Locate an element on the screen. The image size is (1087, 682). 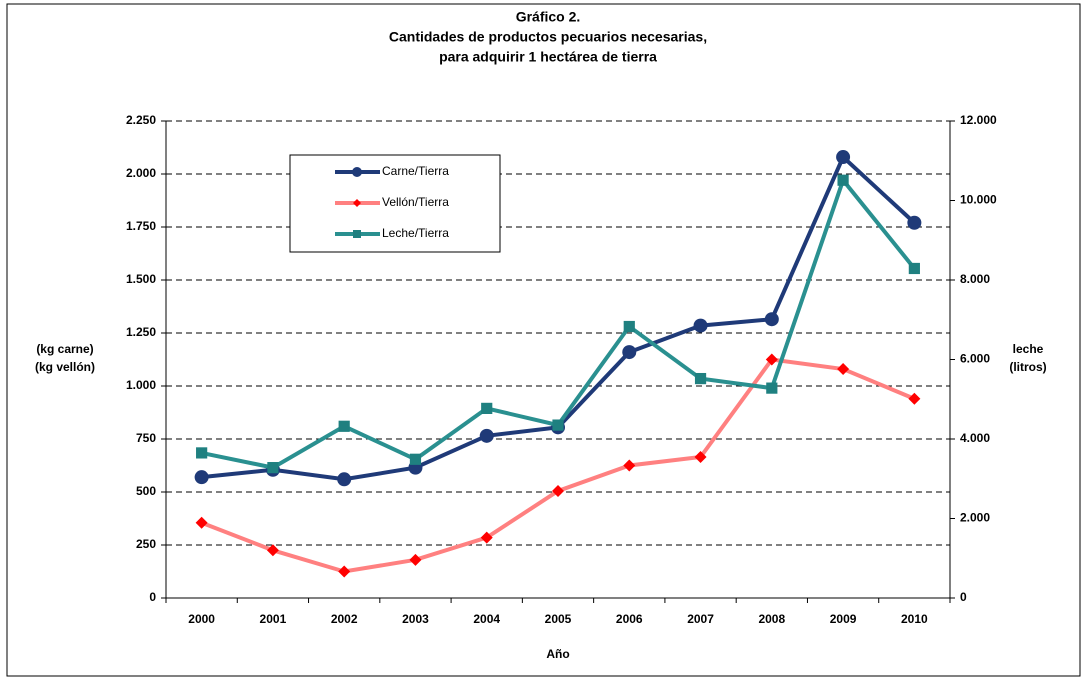
y2-tick-label: 12.000 is located at coordinates (978, 120).